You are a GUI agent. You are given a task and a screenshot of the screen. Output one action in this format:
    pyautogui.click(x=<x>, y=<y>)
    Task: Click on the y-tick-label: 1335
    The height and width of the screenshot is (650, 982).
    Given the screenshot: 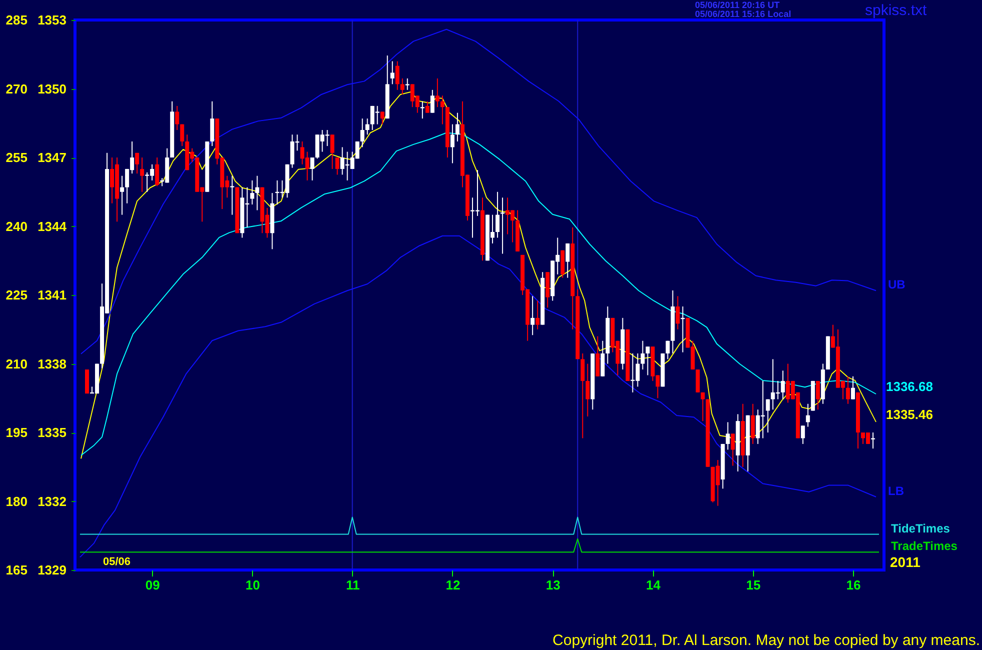 What is the action you would take?
    pyautogui.click(x=52, y=432)
    